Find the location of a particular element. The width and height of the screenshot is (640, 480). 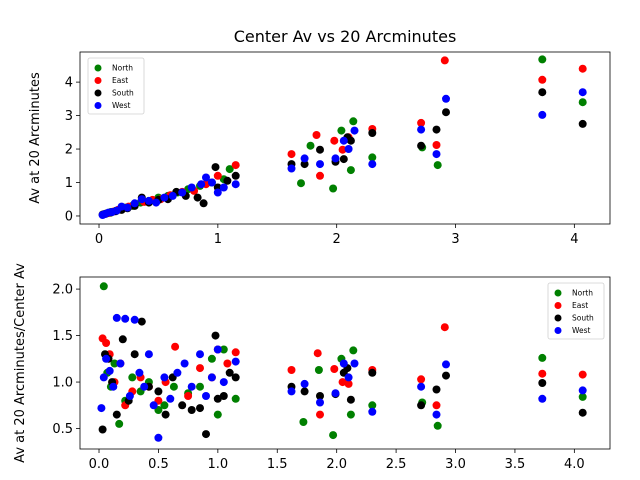

x-tick-label: 1.5 is located at coordinates (277, 464).